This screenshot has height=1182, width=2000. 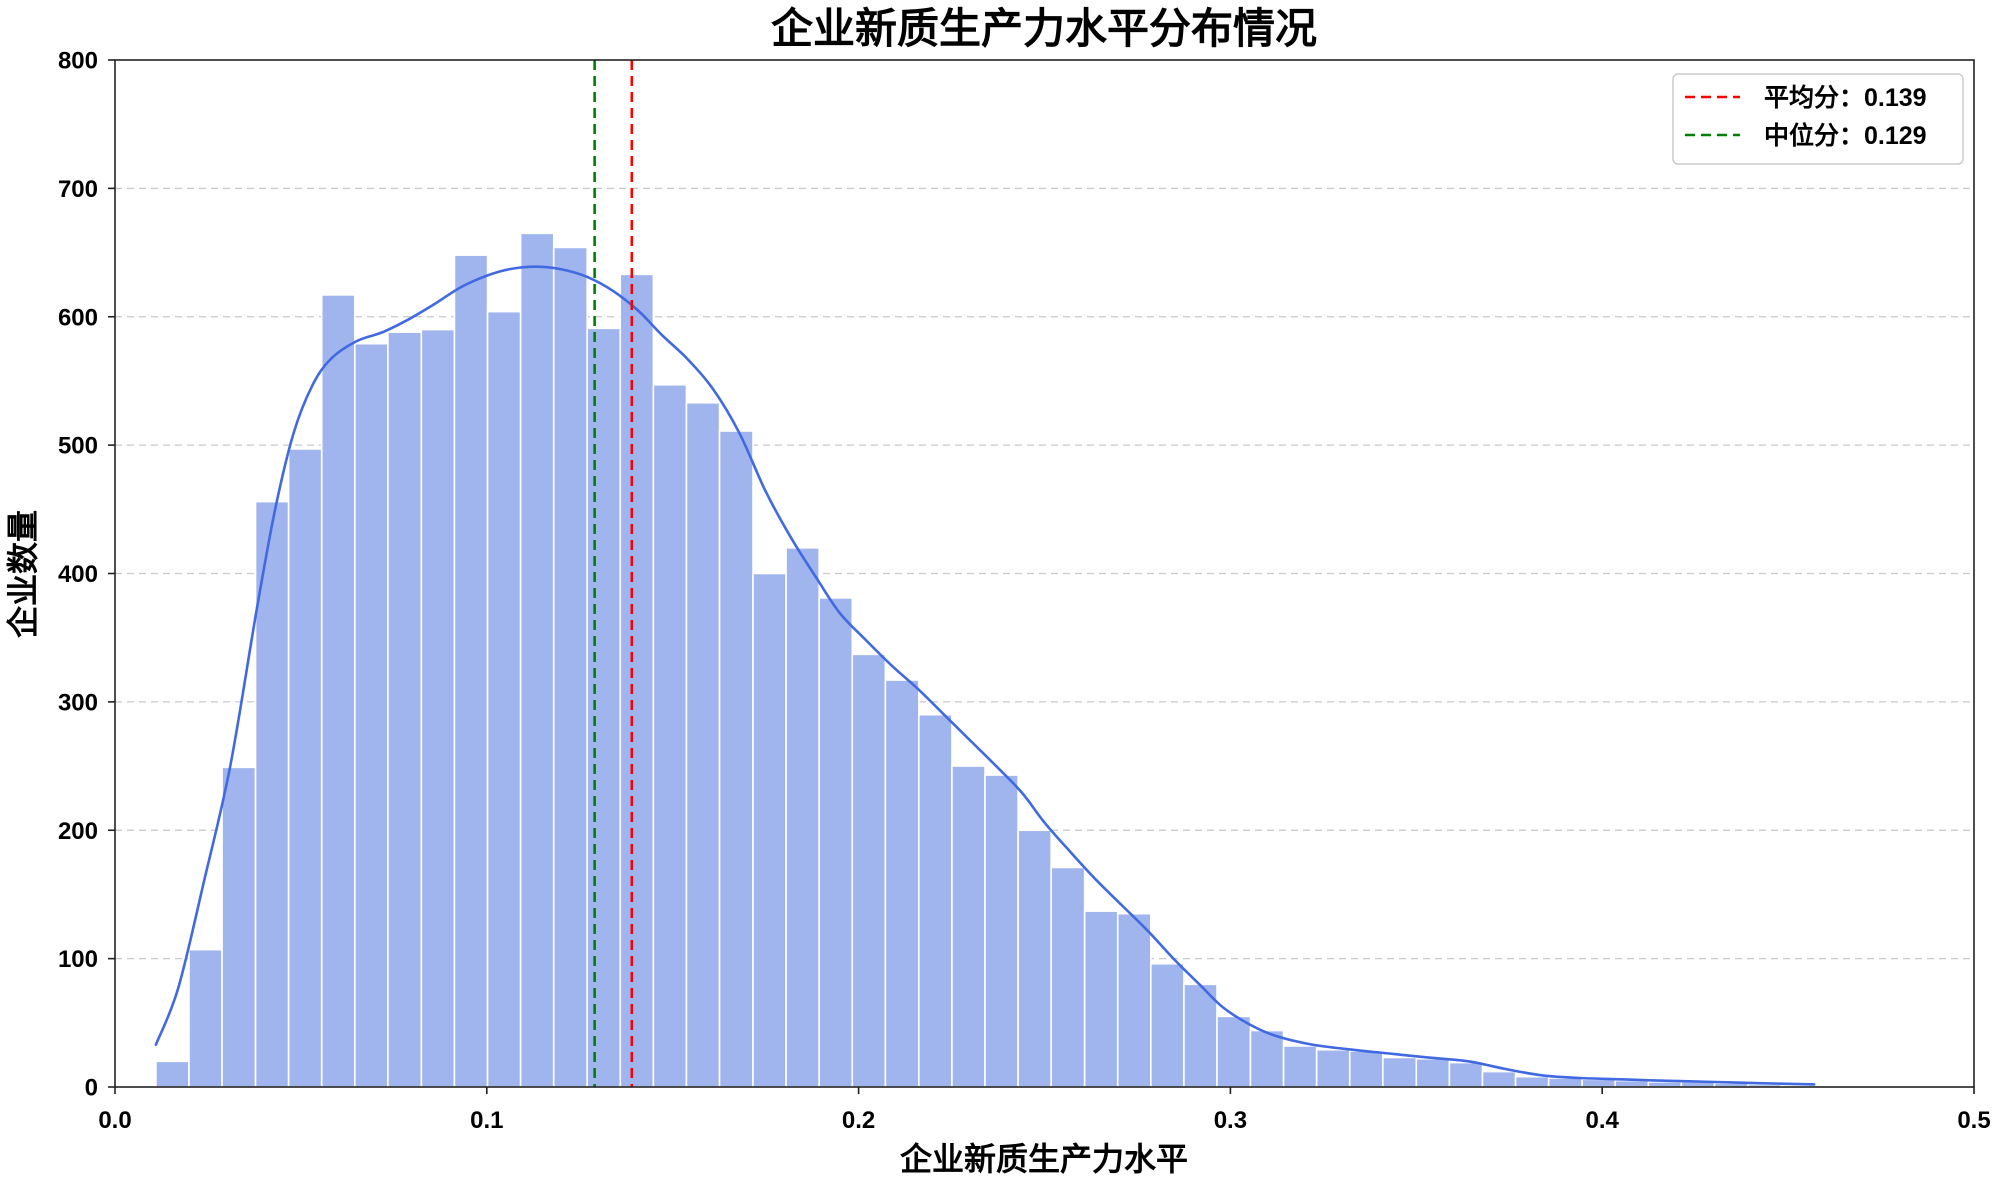 What do you see at coordinates (78, 189) in the screenshot?
I see `y-tick-label: 700` at bounding box center [78, 189].